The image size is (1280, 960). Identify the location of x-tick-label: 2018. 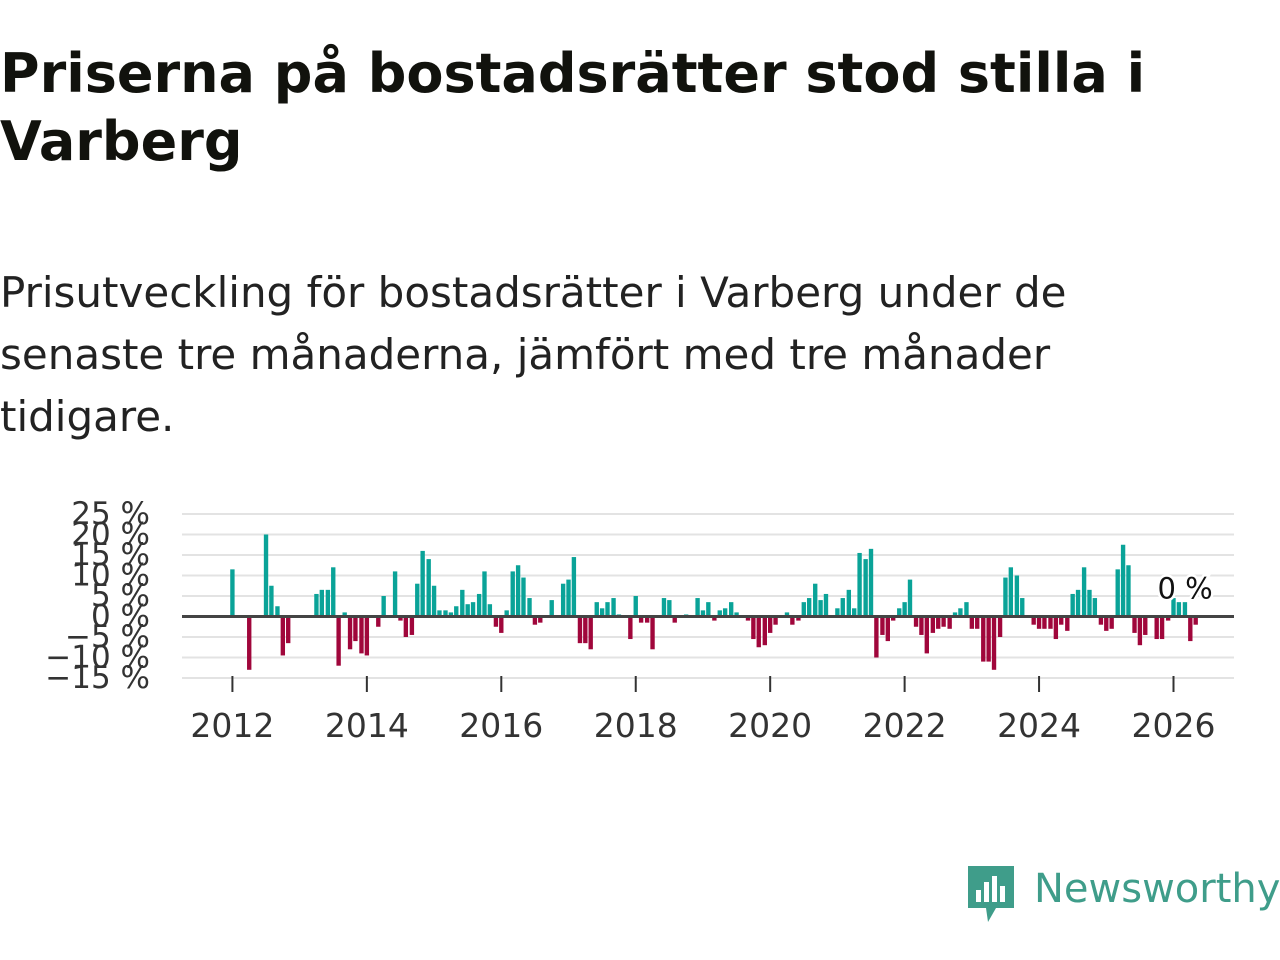
(636, 723).